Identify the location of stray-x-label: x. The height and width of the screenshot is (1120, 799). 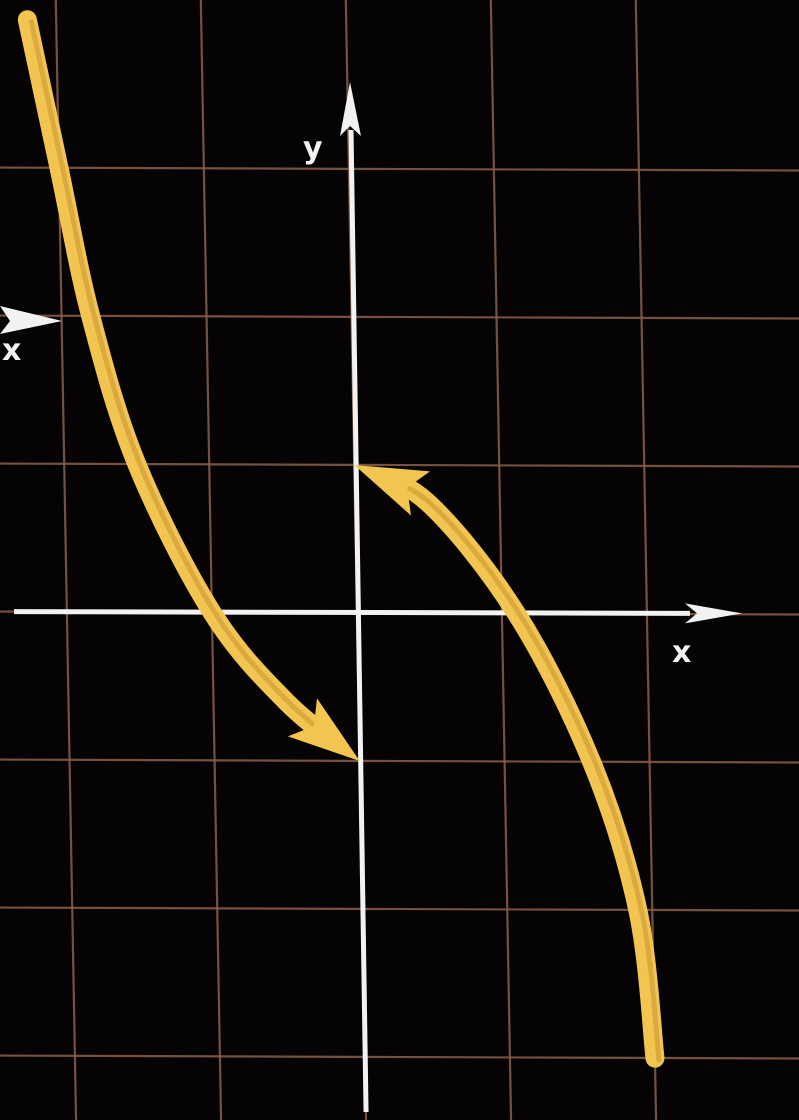
(11, 350).